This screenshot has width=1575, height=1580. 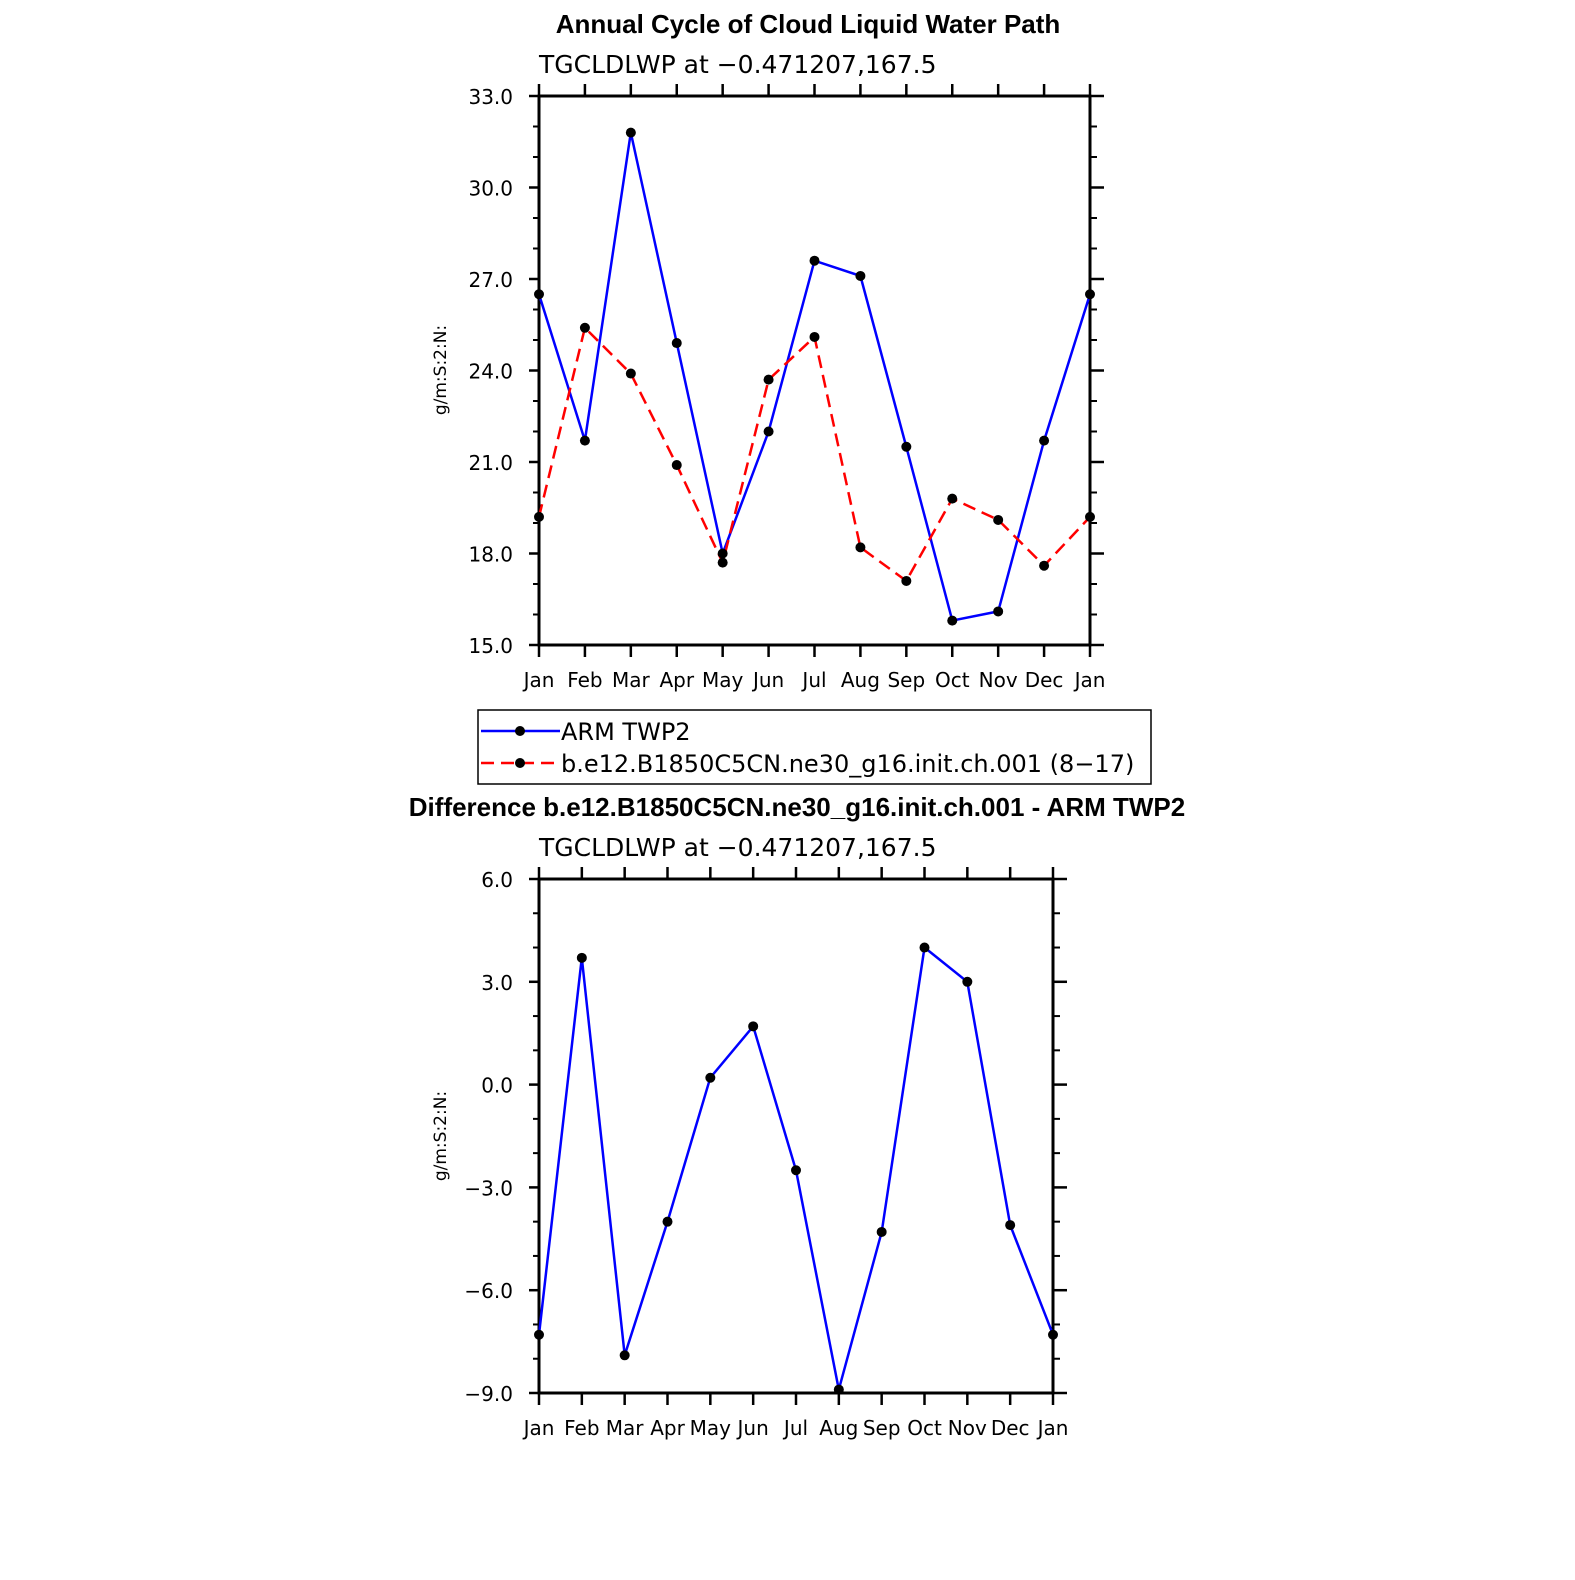 What do you see at coordinates (488, 1188) in the screenshot?
I see `chart2-ytick-label: −3.0` at bounding box center [488, 1188].